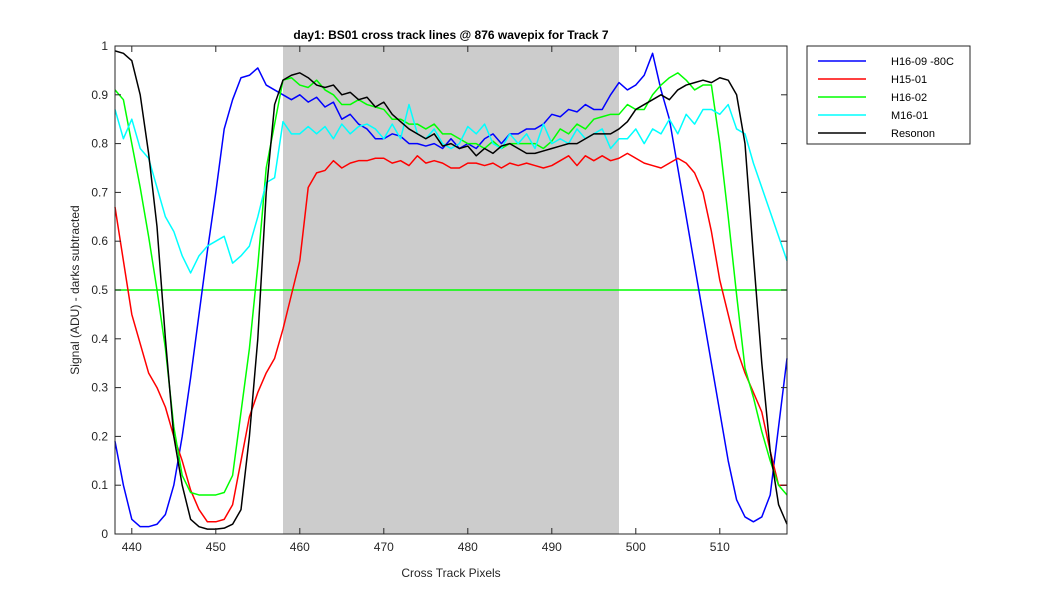 Image resolution: width=1050 pixels, height=600 pixels. I want to click on y-tick-label: 0.7, so click(99, 192).